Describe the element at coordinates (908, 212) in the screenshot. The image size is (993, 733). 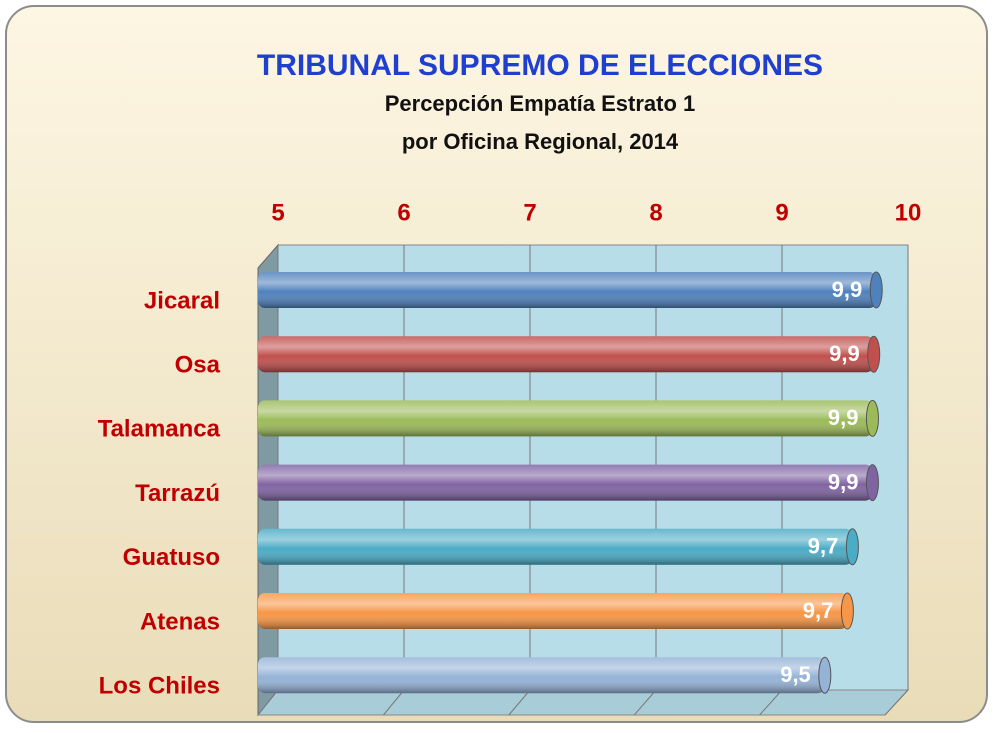
I see `x-tick-label: 10` at that location.